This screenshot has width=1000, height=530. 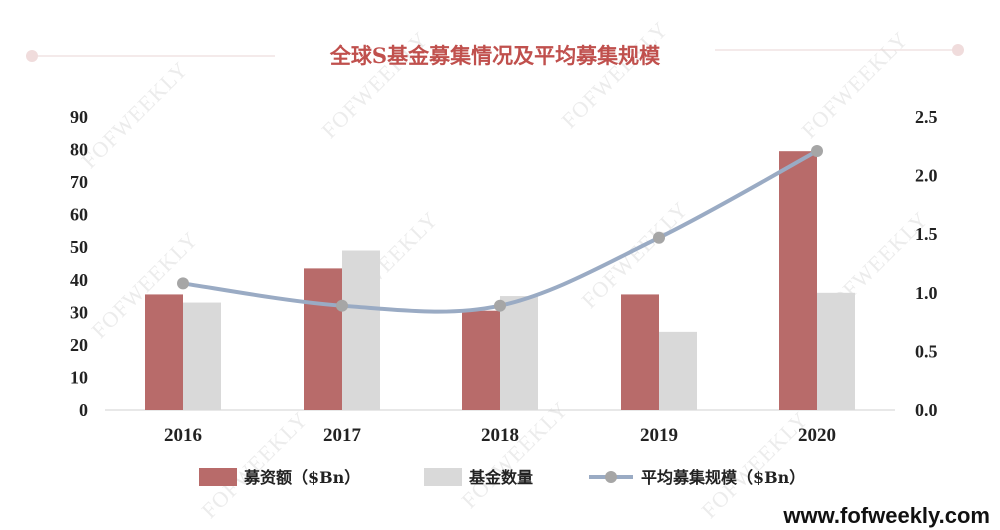 What do you see at coordinates (301, 477) in the screenshot?
I see `legend-label-series-1: 募资额（$Bn）` at bounding box center [301, 477].